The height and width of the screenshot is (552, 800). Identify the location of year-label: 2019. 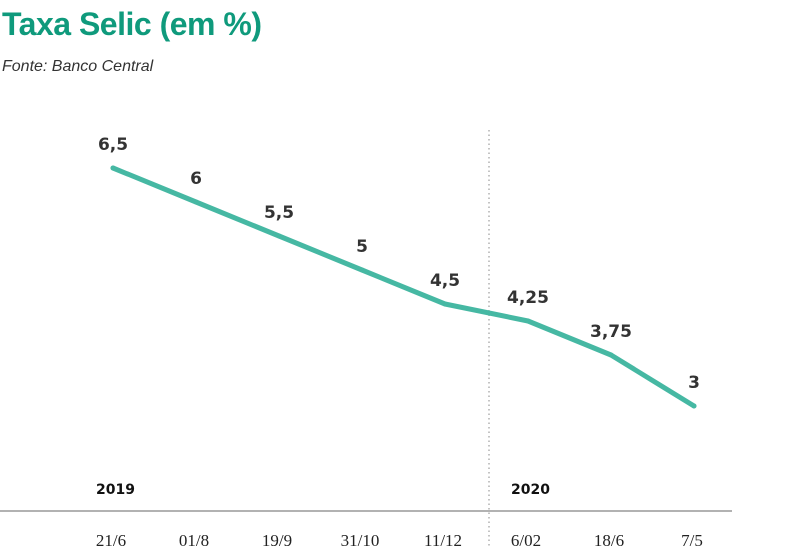
(115, 490).